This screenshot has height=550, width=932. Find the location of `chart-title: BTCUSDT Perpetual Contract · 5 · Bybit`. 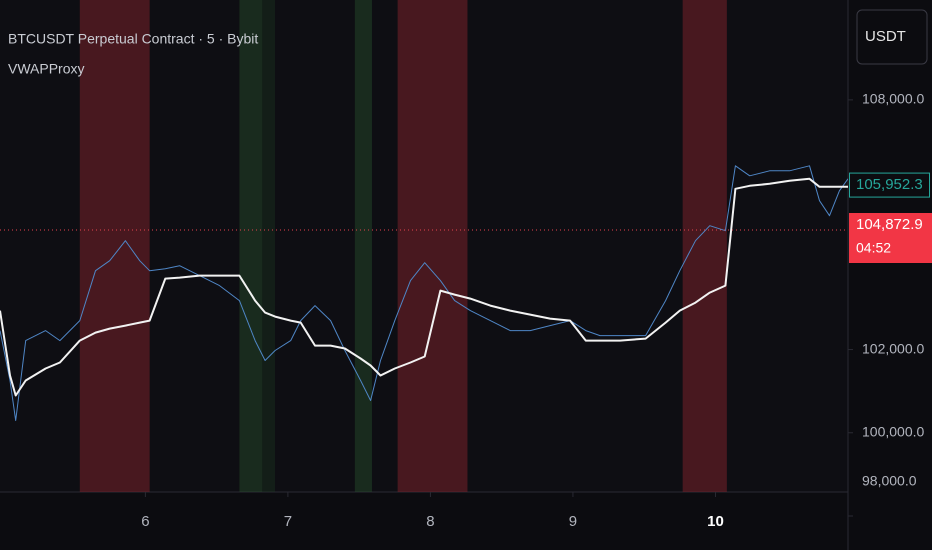

chart-title: BTCUSDT Perpetual Contract · 5 · Bybit is located at coordinates (133, 39).